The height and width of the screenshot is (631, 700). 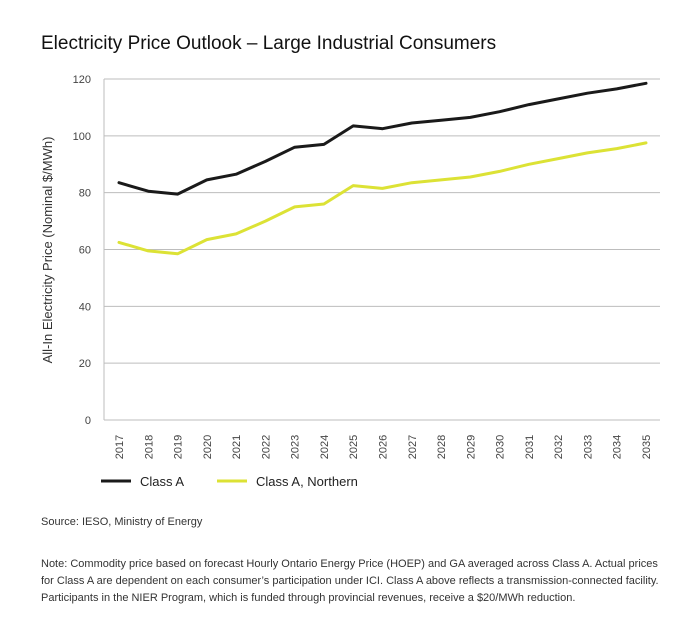 I want to click on x-tick-label: 2017, so click(x=120, y=447).